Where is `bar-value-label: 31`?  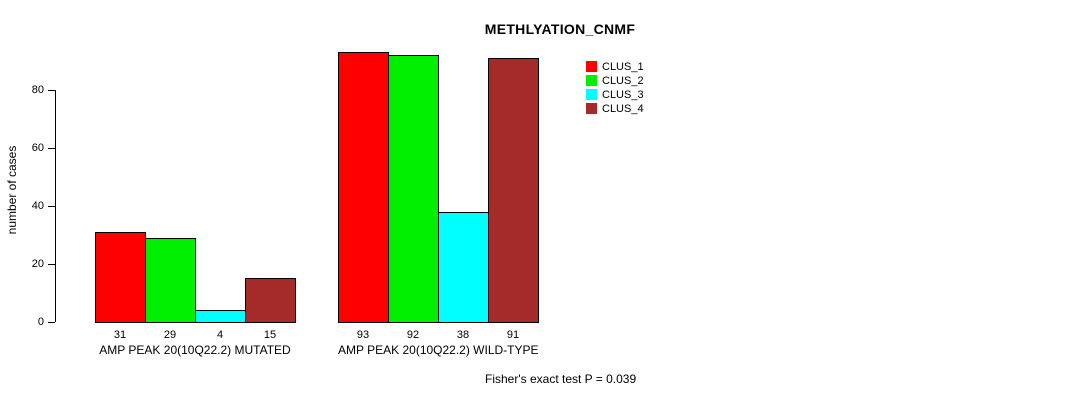
bar-value-label: 31 is located at coordinates (120, 335).